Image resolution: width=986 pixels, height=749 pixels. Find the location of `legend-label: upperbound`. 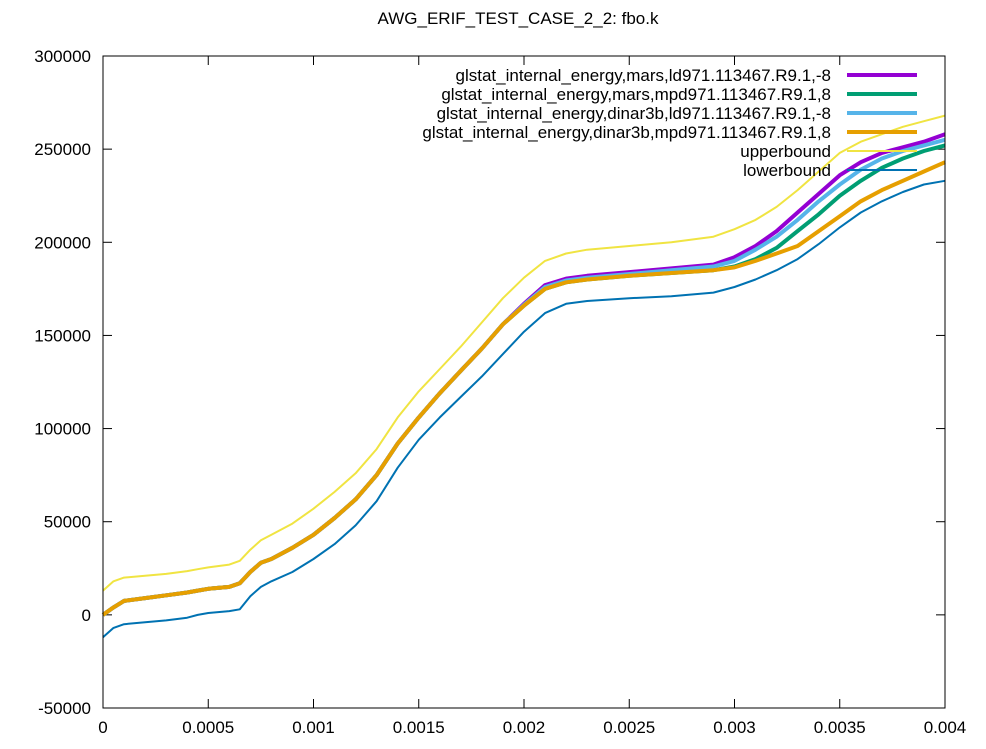

legend-label: upperbound is located at coordinates (785, 151).